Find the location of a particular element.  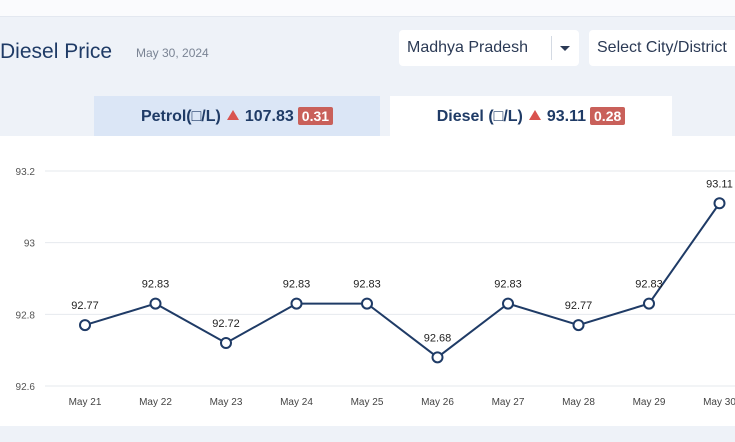

state-select: Madhya Pradesh is located at coordinates (489, 48).